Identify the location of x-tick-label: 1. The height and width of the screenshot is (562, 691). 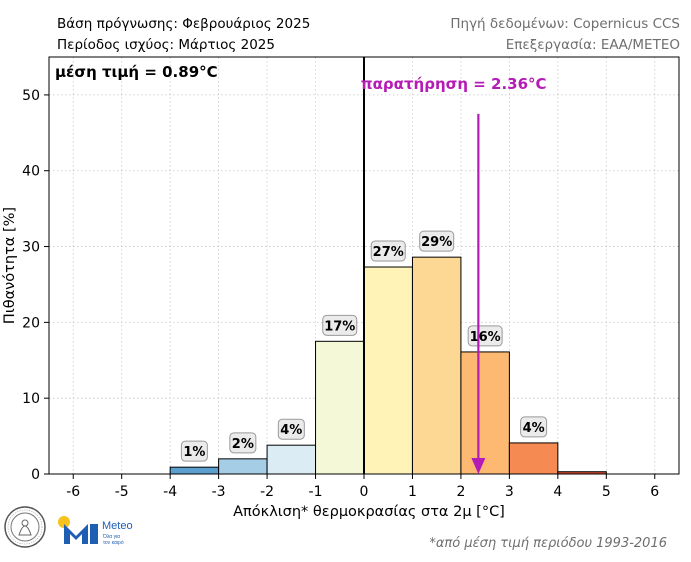
(412, 492).